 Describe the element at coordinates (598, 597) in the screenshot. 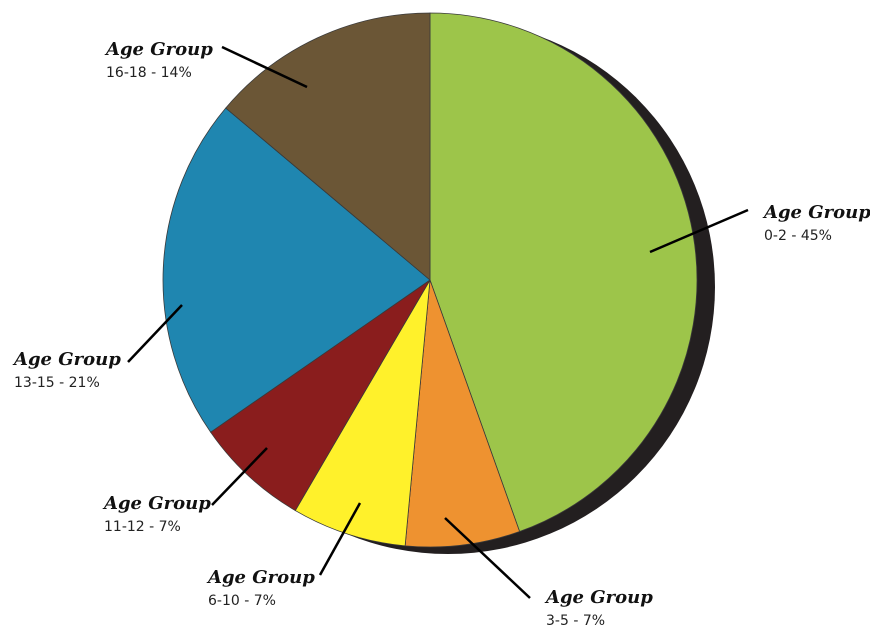

I see `slice-label-title-3-5: Age Group` at that location.